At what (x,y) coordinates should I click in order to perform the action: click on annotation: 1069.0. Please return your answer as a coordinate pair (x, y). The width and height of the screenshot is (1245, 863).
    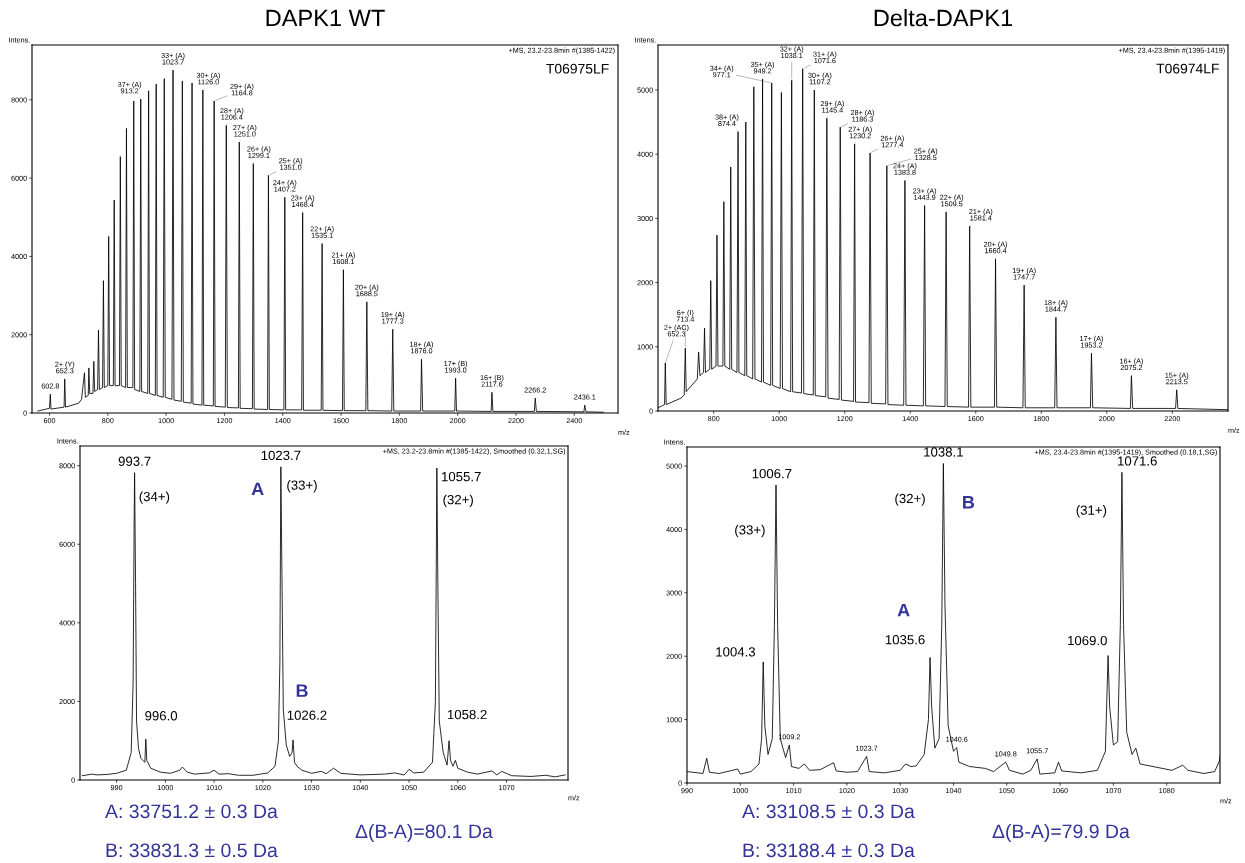
    Looking at the image, I should click on (1087, 640).